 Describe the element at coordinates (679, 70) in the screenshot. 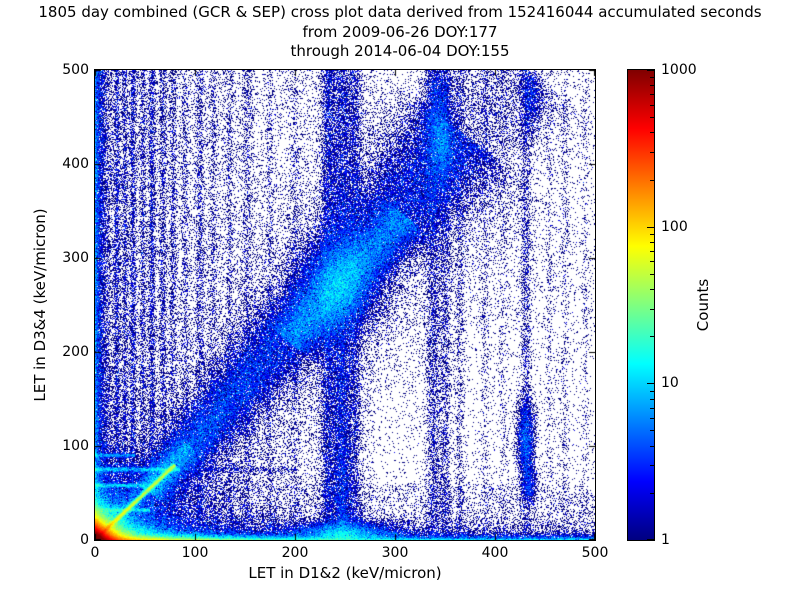

I see `colorbar-tick-label: 1000` at that location.